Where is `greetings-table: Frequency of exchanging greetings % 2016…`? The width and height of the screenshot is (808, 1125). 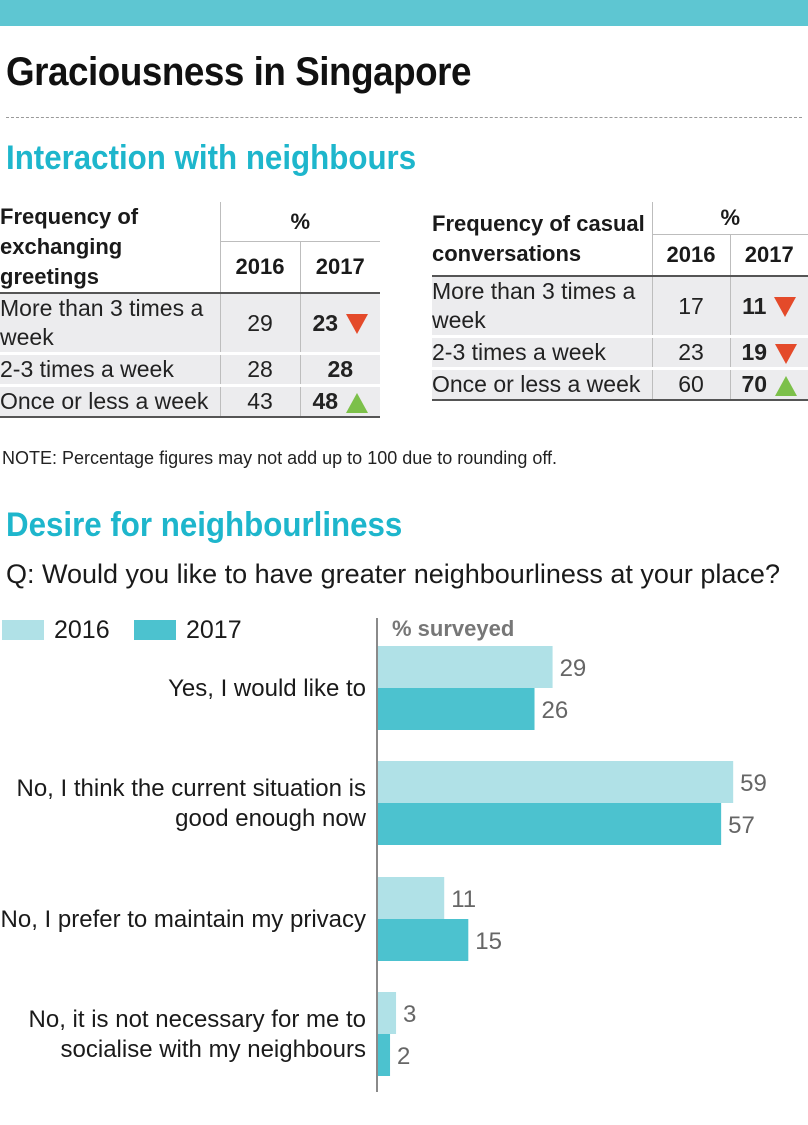
greetings-table: Frequency of exchanging greetings % 2016… is located at coordinates (190, 310).